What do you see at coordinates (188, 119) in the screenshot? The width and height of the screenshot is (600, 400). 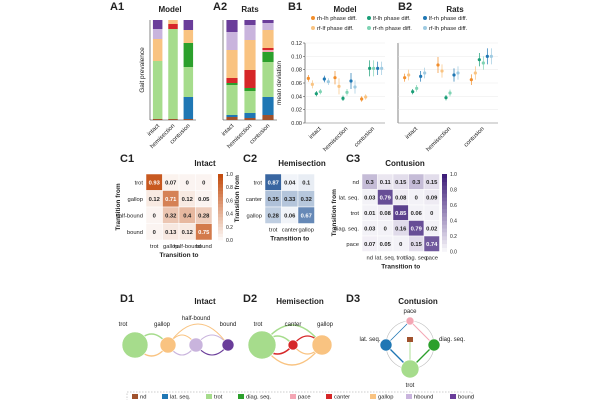 I see `bar-segment-nd` at bounding box center [188, 119].